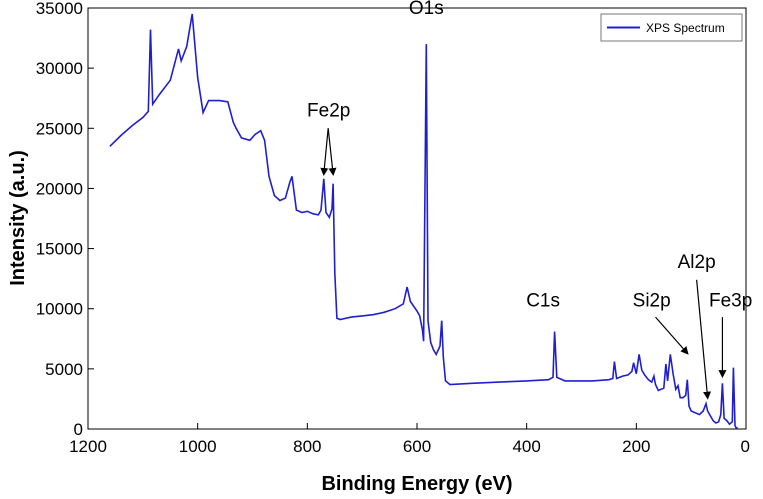 The height and width of the screenshot is (499, 763). I want to click on x-tick-label: 400, so click(526, 446).